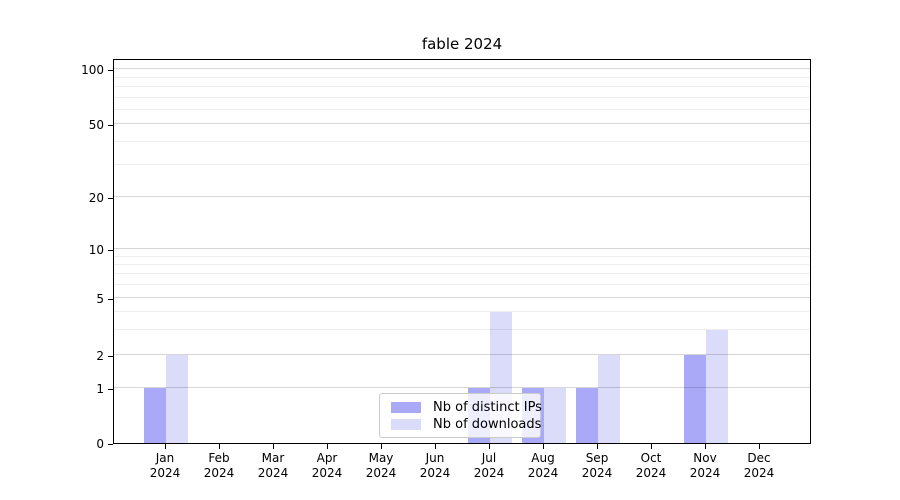 This screenshot has width=900, height=500. Describe the element at coordinates (759, 465) in the screenshot. I see `x-tick-label: Dec 2024` at that location.